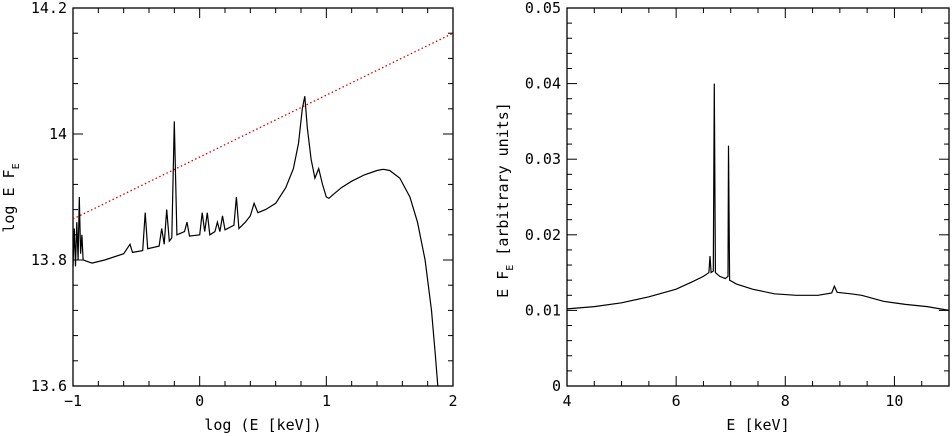 This screenshot has width=952, height=436. I want to click on x-tick-label: 8, so click(785, 401).